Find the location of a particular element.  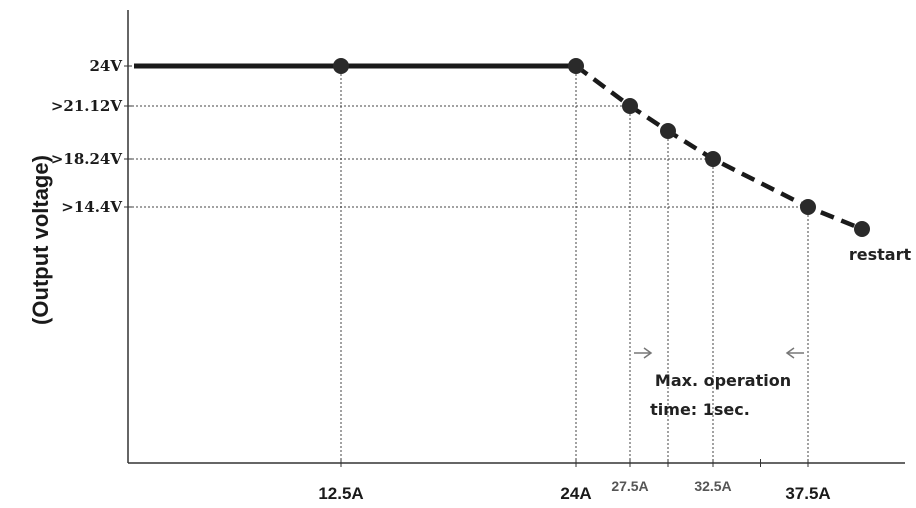

x-tick-label-5: 37.5A is located at coordinates (807, 493).